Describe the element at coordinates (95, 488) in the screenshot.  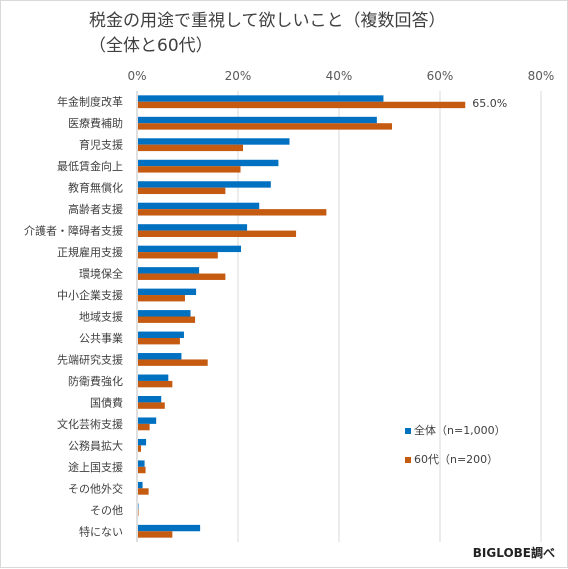
I see `y-tick-label: その他外交` at that location.